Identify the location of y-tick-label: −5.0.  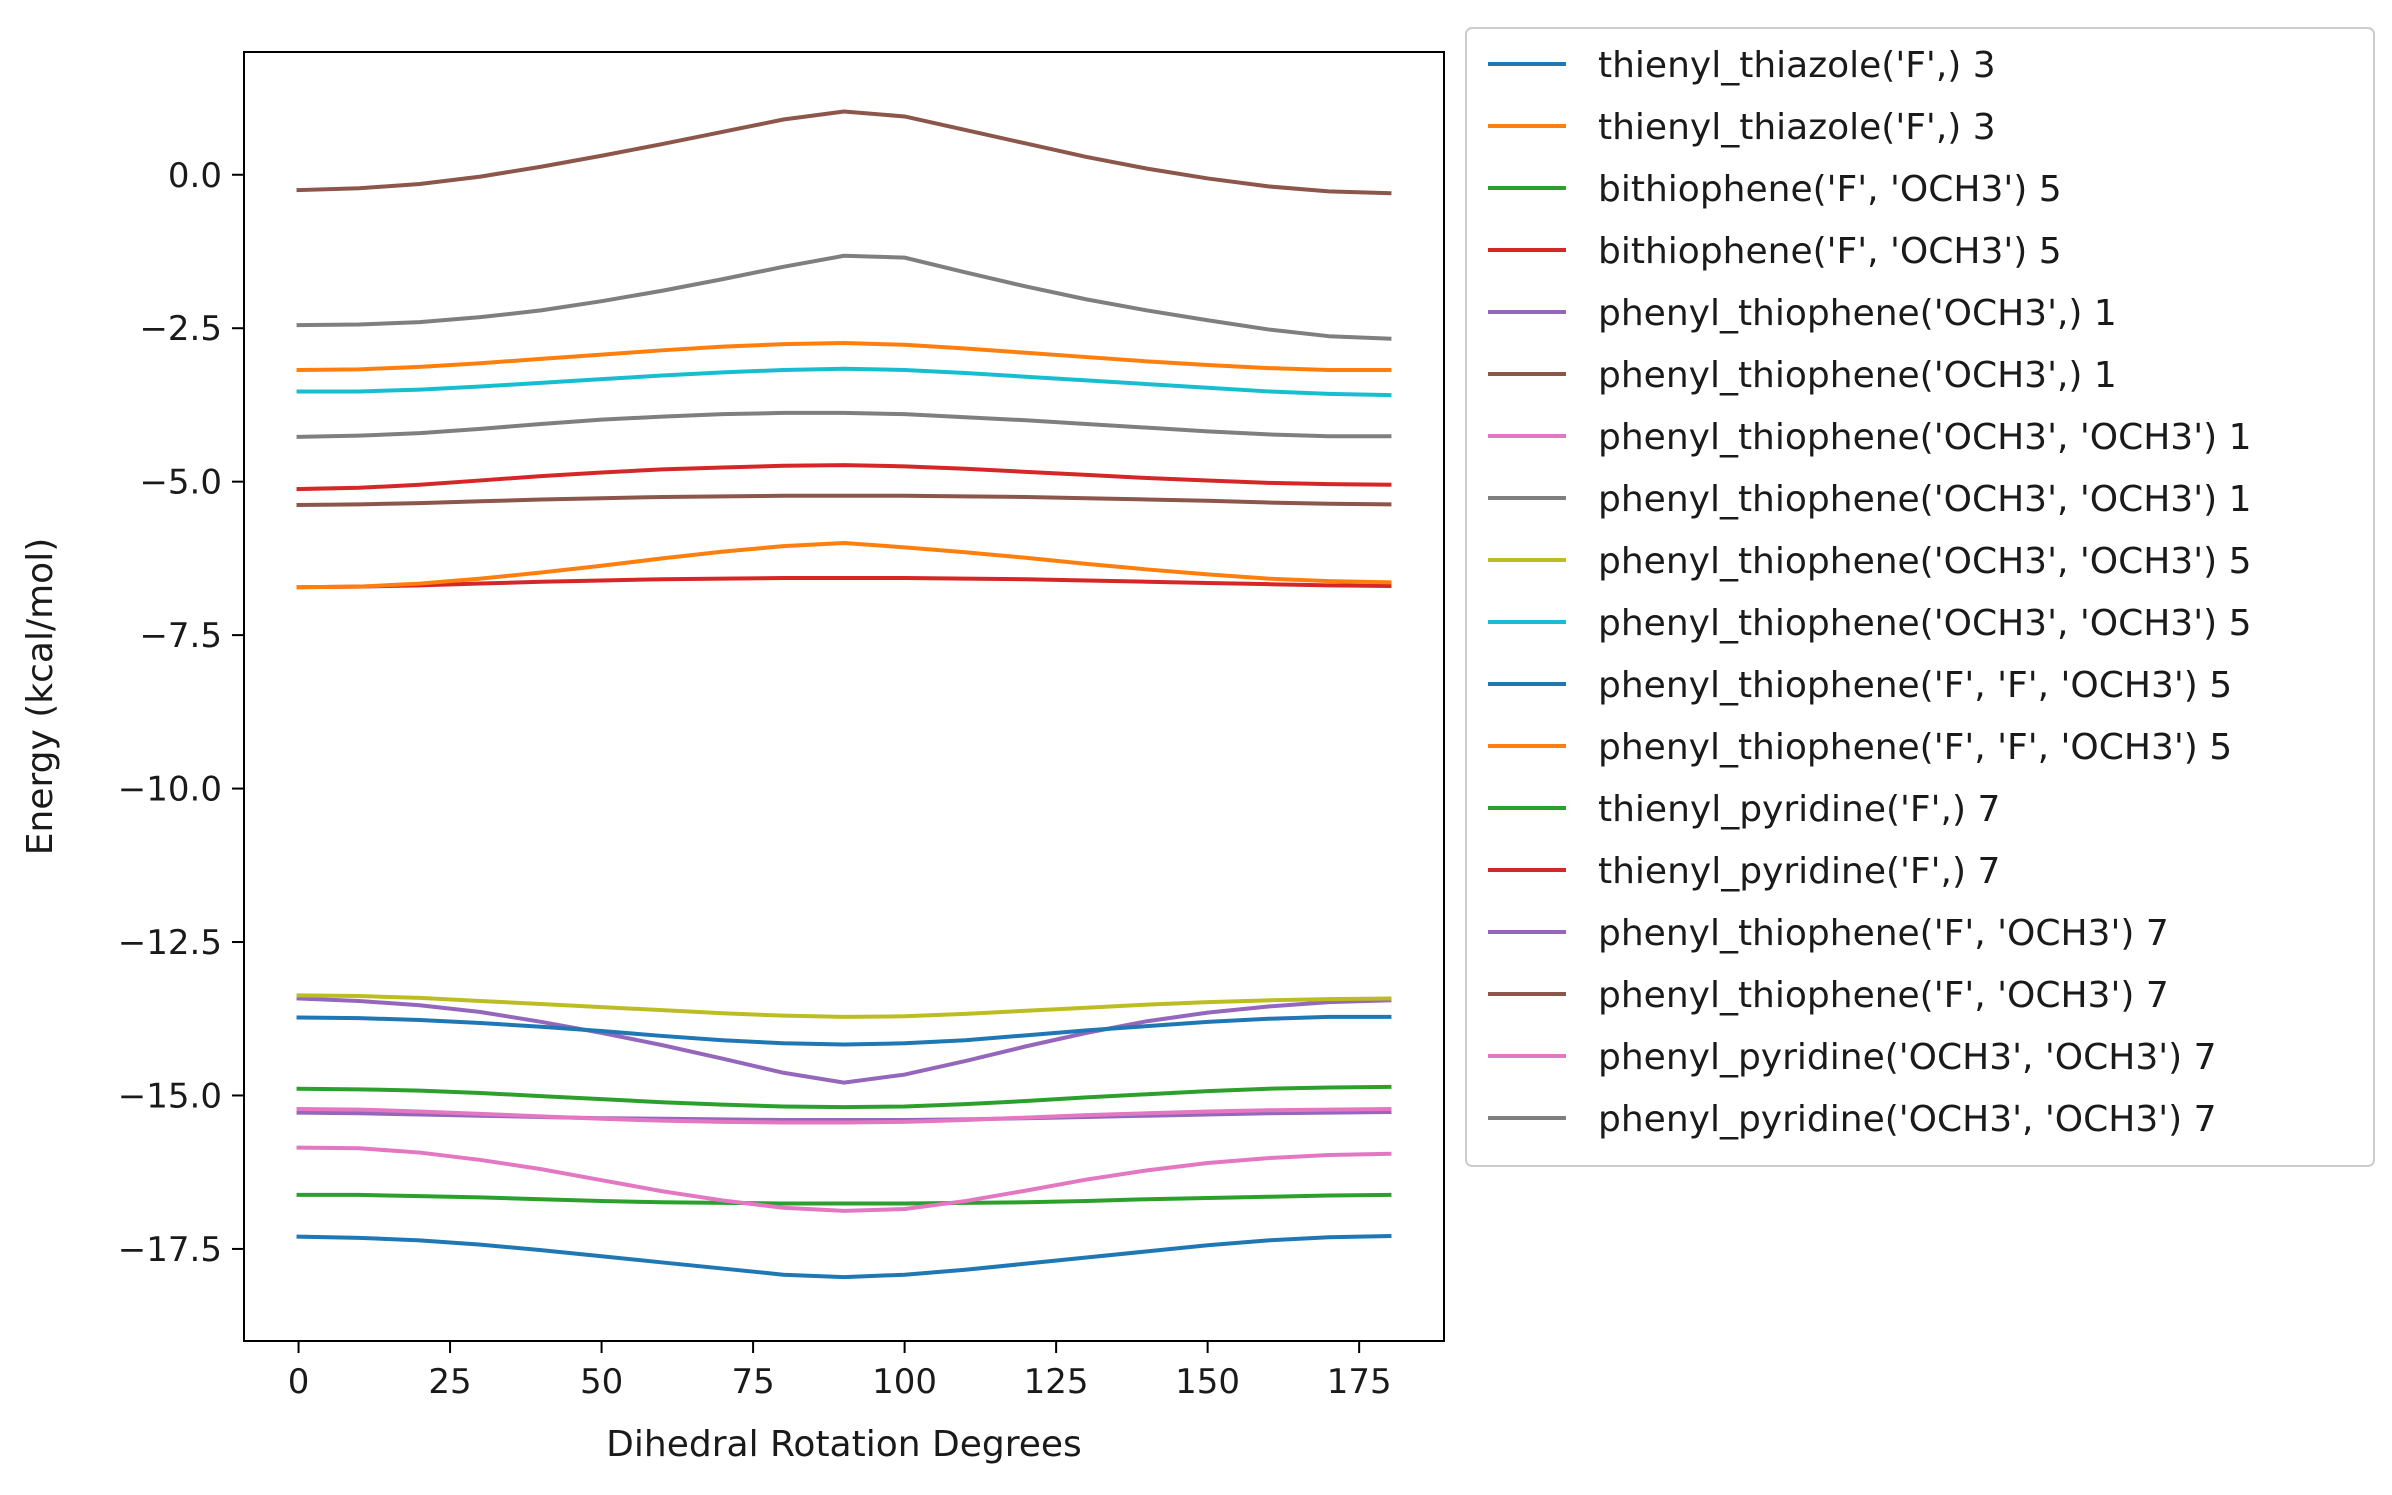
(180, 483).